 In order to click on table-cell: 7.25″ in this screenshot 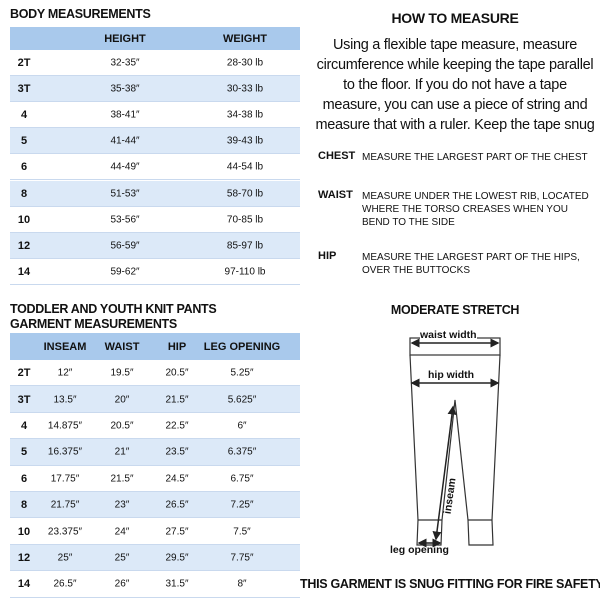, I will do `click(242, 505)`.